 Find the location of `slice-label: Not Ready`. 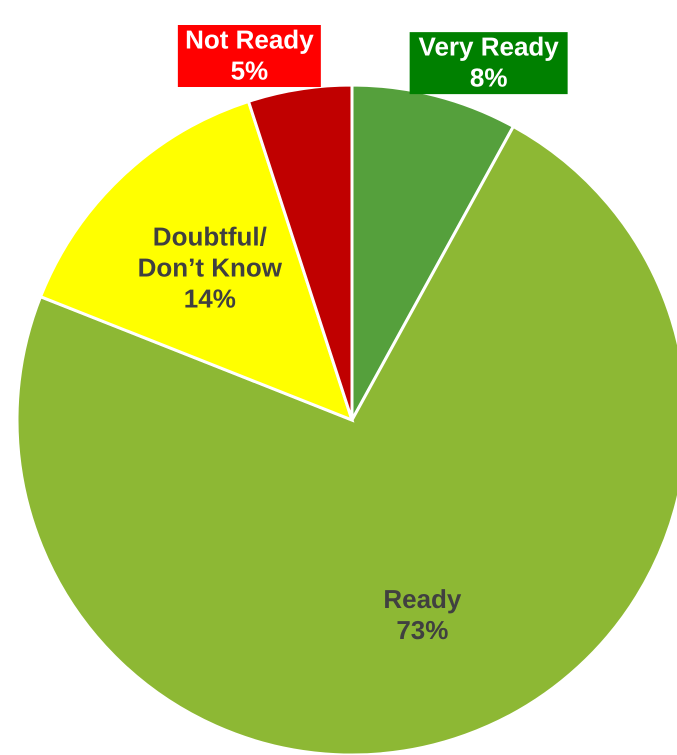

slice-label: Not Ready is located at coordinates (249, 39).